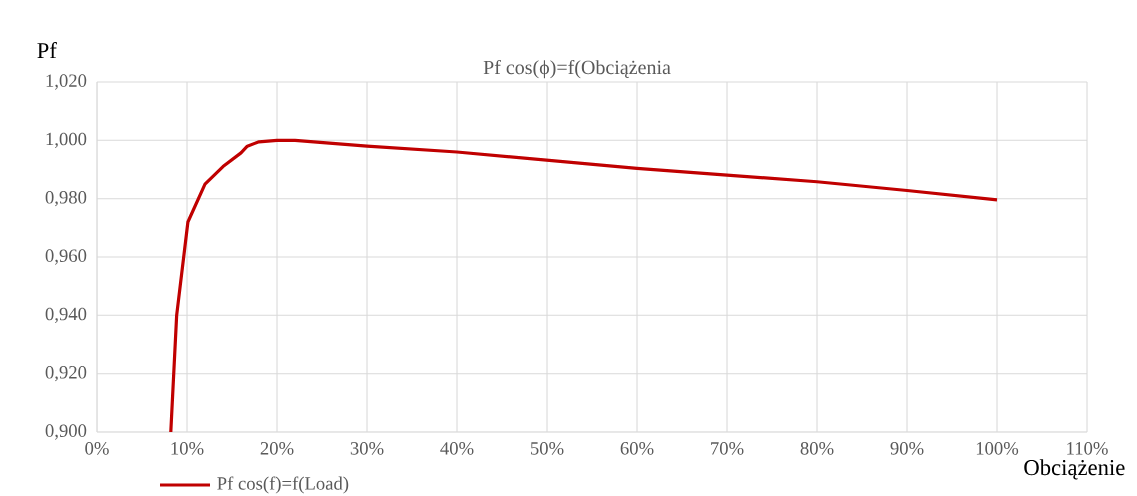 The height and width of the screenshot is (496, 1137). What do you see at coordinates (547, 448) in the screenshot?
I see `x-tick-label: 50%` at bounding box center [547, 448].